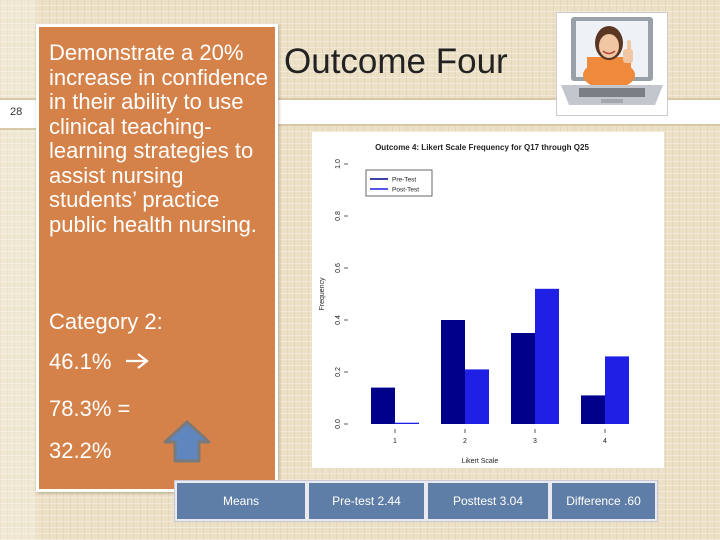 Image resolution: width=720 pixels, height=540 pixels. I want to click on x-tick-label: 2, so click(465, 441).